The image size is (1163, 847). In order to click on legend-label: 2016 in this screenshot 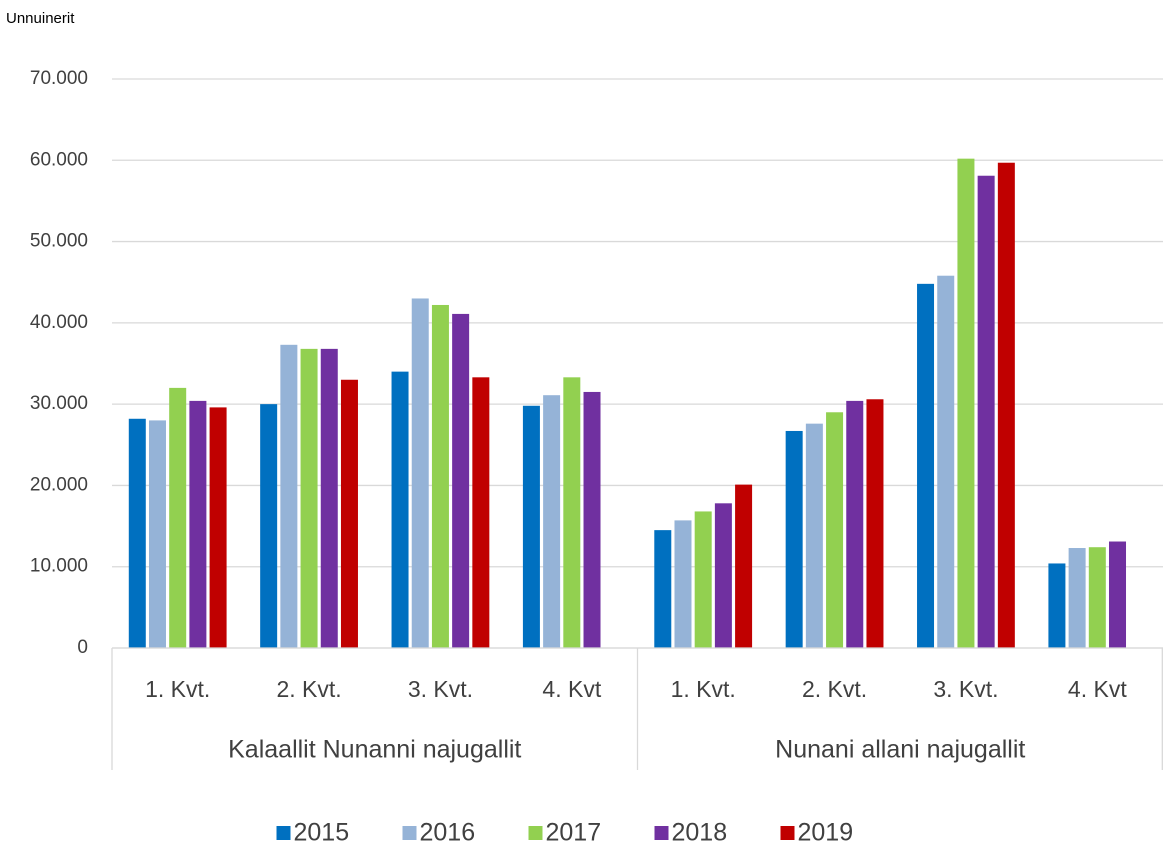, I will do `click(448, 833)`.